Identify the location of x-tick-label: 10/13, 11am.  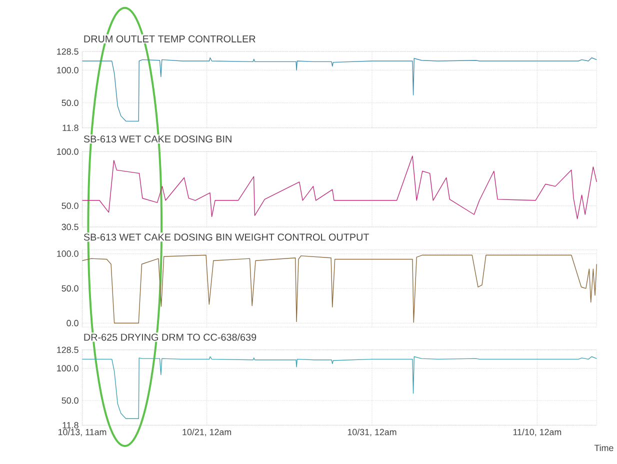
(82, 432).